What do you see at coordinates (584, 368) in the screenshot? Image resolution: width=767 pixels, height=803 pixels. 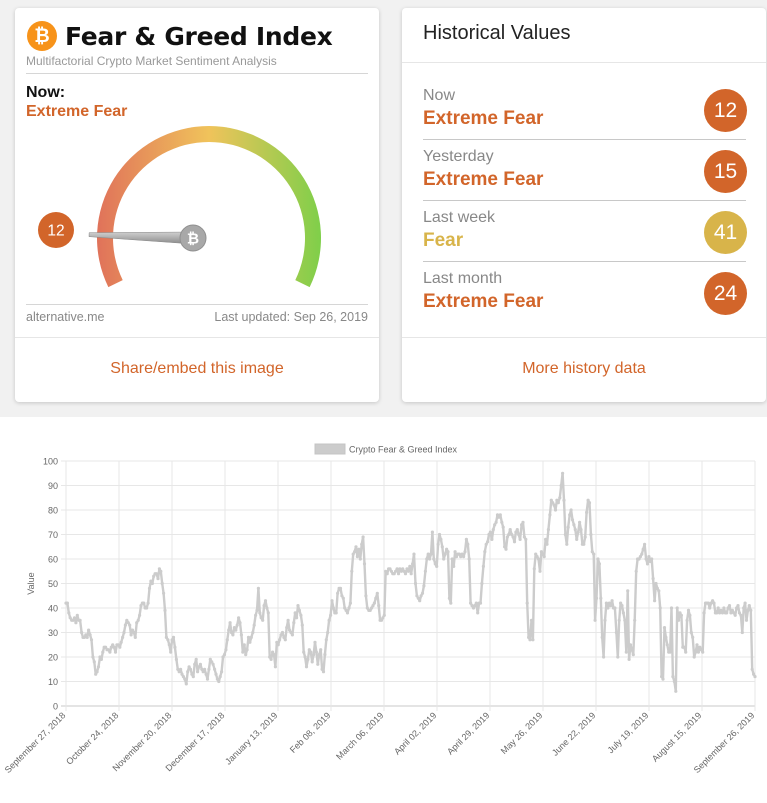 I see `more-history-link: More history data` at bounding box center [584, 368].